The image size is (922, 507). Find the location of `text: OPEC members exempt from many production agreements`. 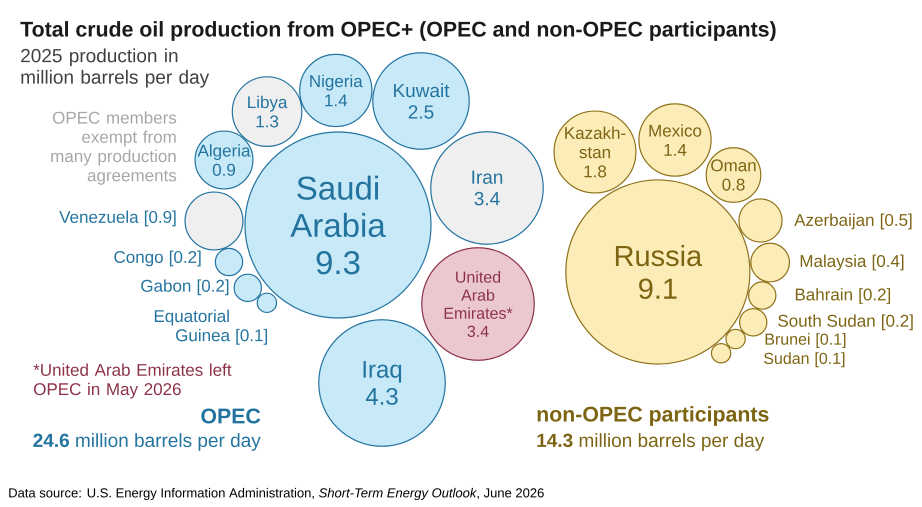

text: OPEC members exempt from many production agreements is located at coordinates (113, 148).